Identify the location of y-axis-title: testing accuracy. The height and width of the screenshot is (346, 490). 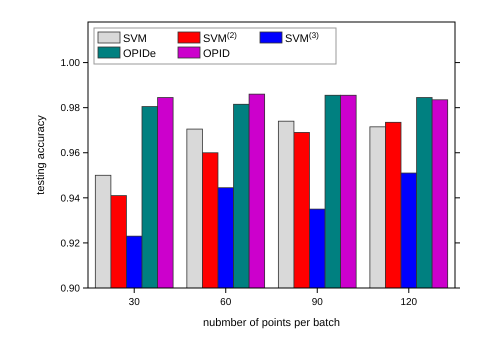
(41, 154).